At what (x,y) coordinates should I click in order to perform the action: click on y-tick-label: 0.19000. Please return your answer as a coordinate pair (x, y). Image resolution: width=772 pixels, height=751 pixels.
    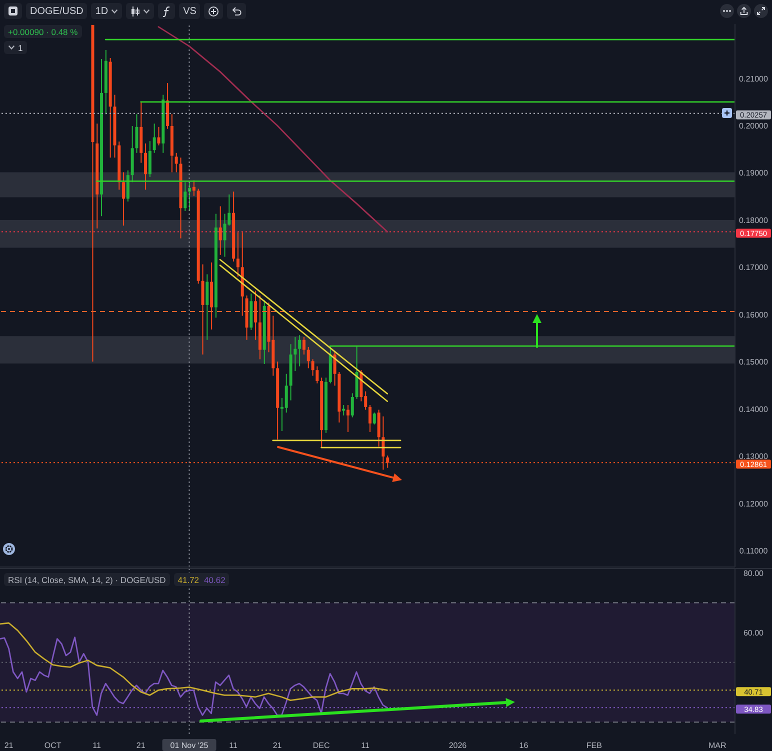
    Looking at the image, I should click on (754, 173).